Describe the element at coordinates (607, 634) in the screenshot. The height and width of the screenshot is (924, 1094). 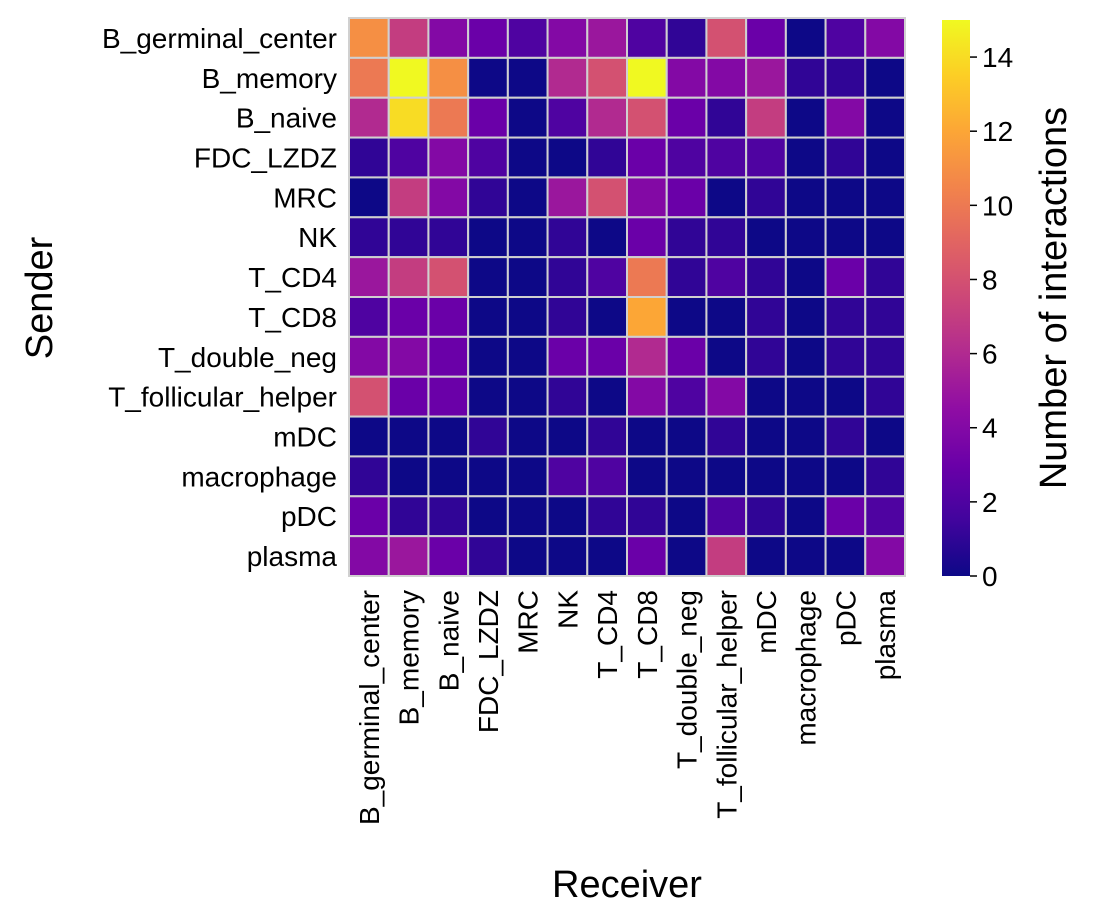
I see `column-tick-label: T_CD4` at that location.